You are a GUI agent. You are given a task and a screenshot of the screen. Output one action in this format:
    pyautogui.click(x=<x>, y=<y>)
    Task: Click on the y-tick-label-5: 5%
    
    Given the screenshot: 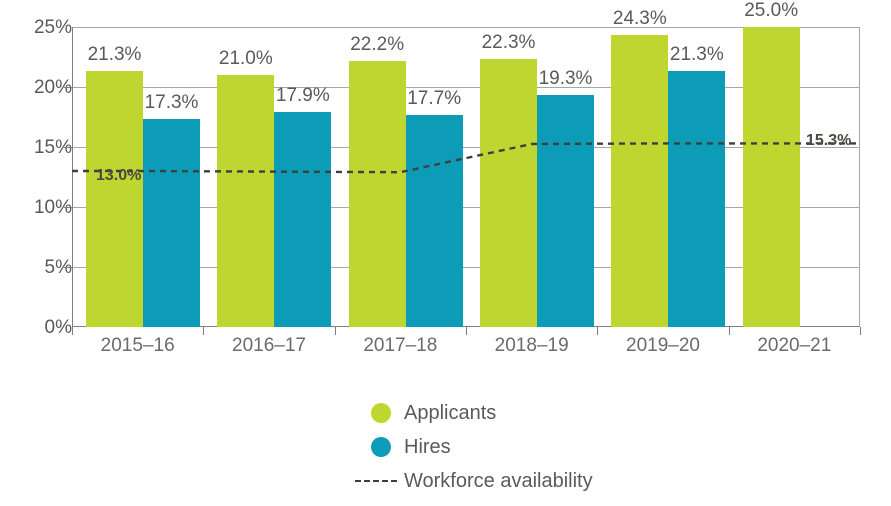 What is the action you would take?
    pyautogui.click(x=58, y=267)
    